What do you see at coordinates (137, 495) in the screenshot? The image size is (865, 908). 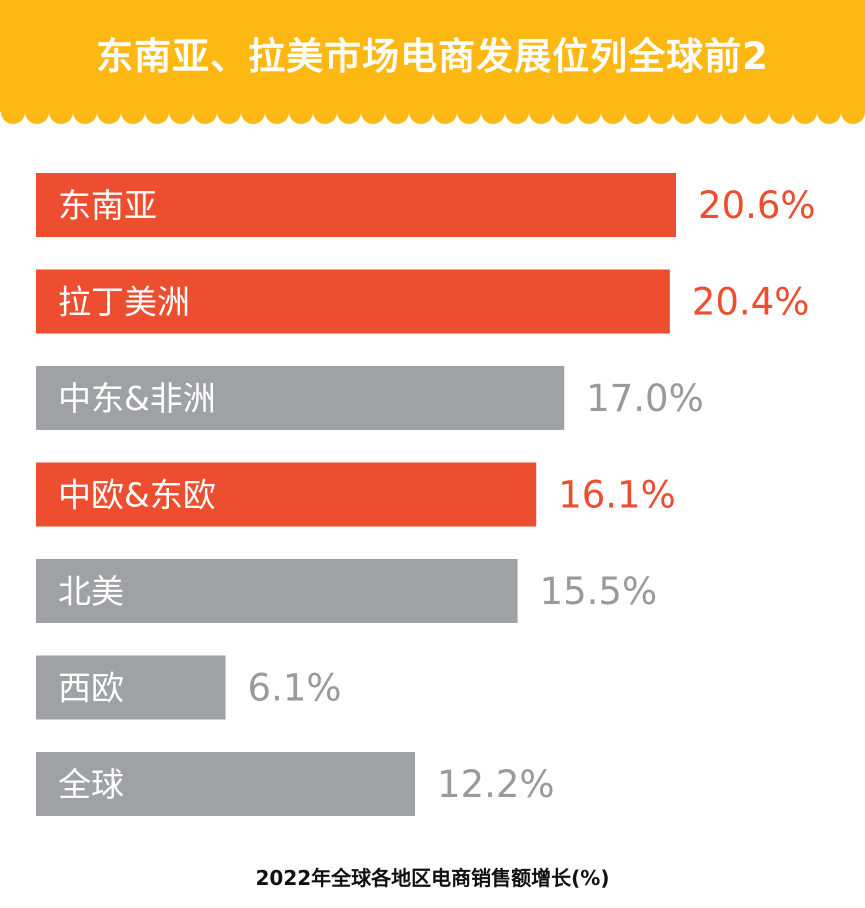 I see `category-label-3: 中欧&东欧` at bounding box center [137, 495].